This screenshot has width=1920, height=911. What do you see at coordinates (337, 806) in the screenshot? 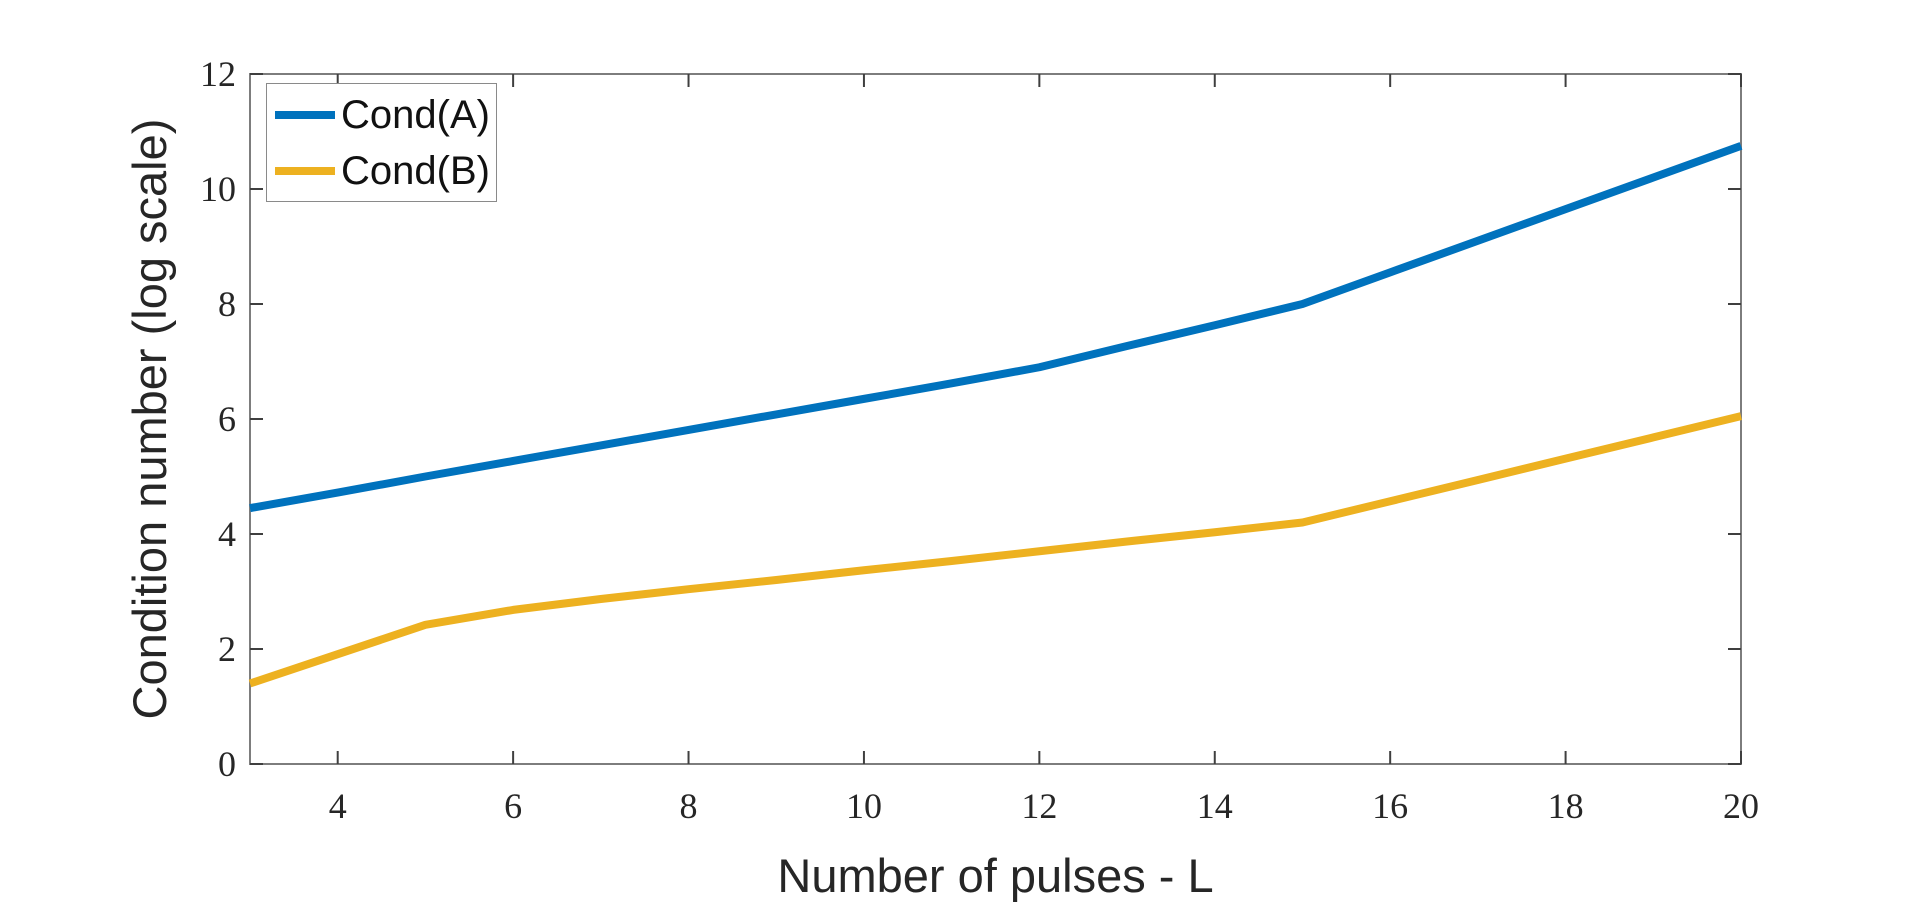
I see `x-tick-label: 4` at bounding box center [337, 806].